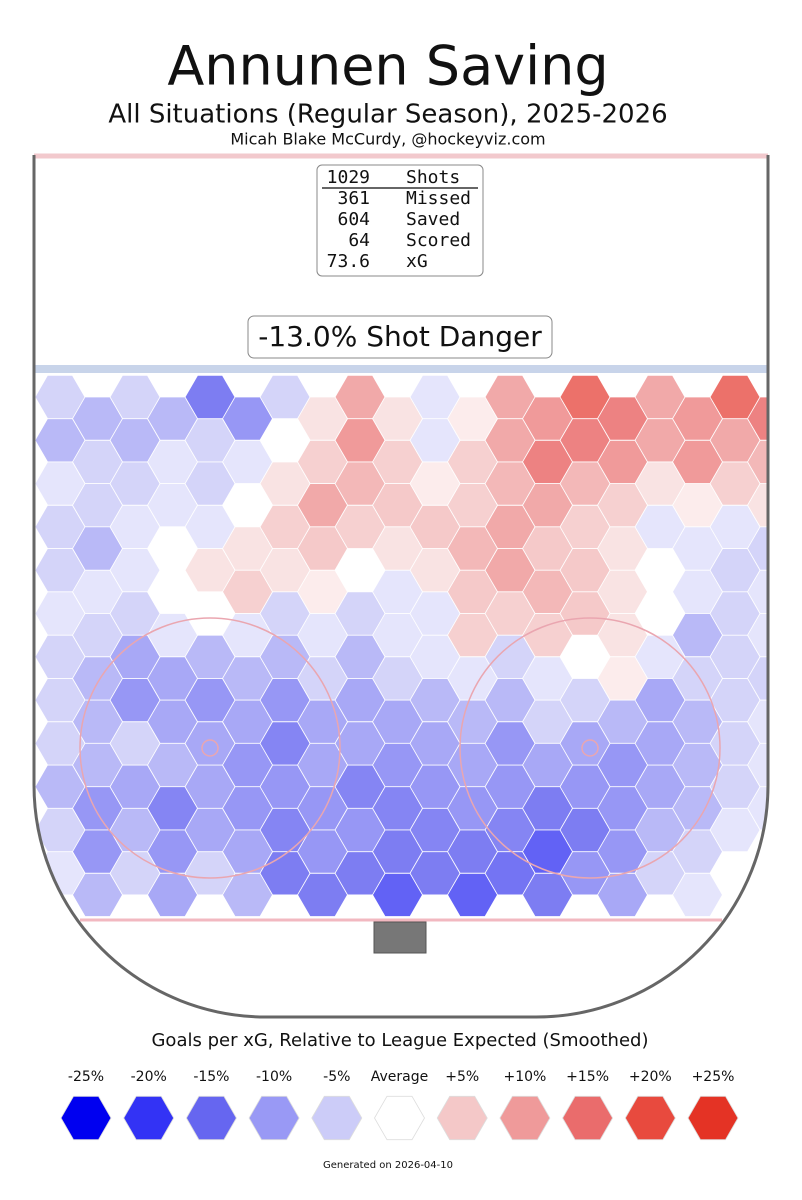  What do you see at coordinates (348, 261) in the screenshot?
I see `stat-value: 73.6` at bounding box center [348, 261].